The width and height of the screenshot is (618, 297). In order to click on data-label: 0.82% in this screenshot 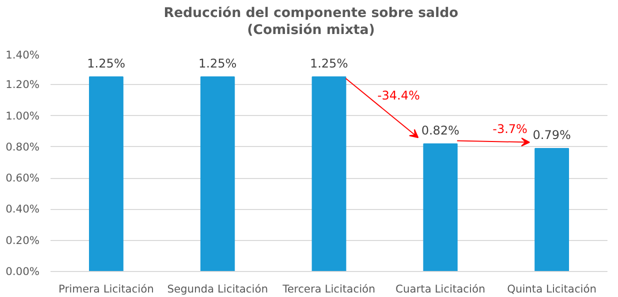, I will do `click(440, 130)`.